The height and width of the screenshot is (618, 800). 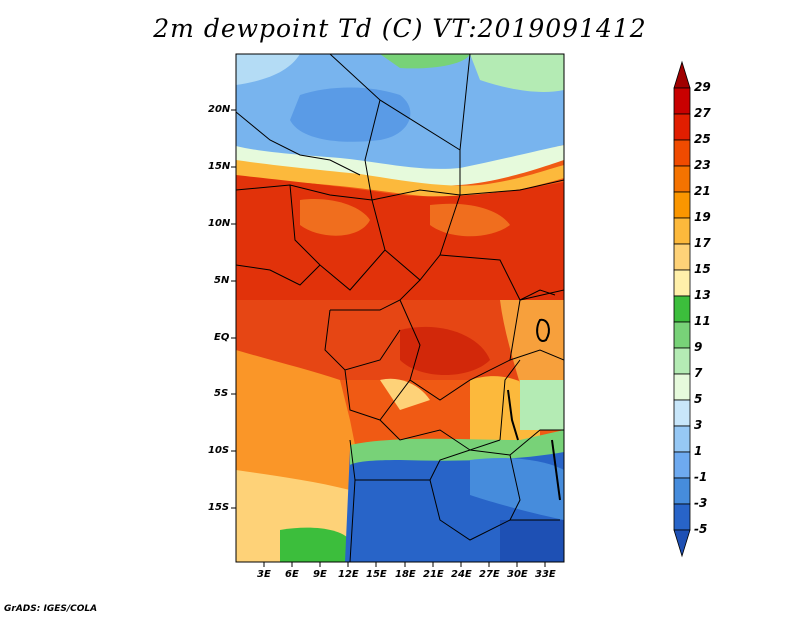 I want to click on credit-label: GrADS: IGES/COLA, so click(x=51, y=609).